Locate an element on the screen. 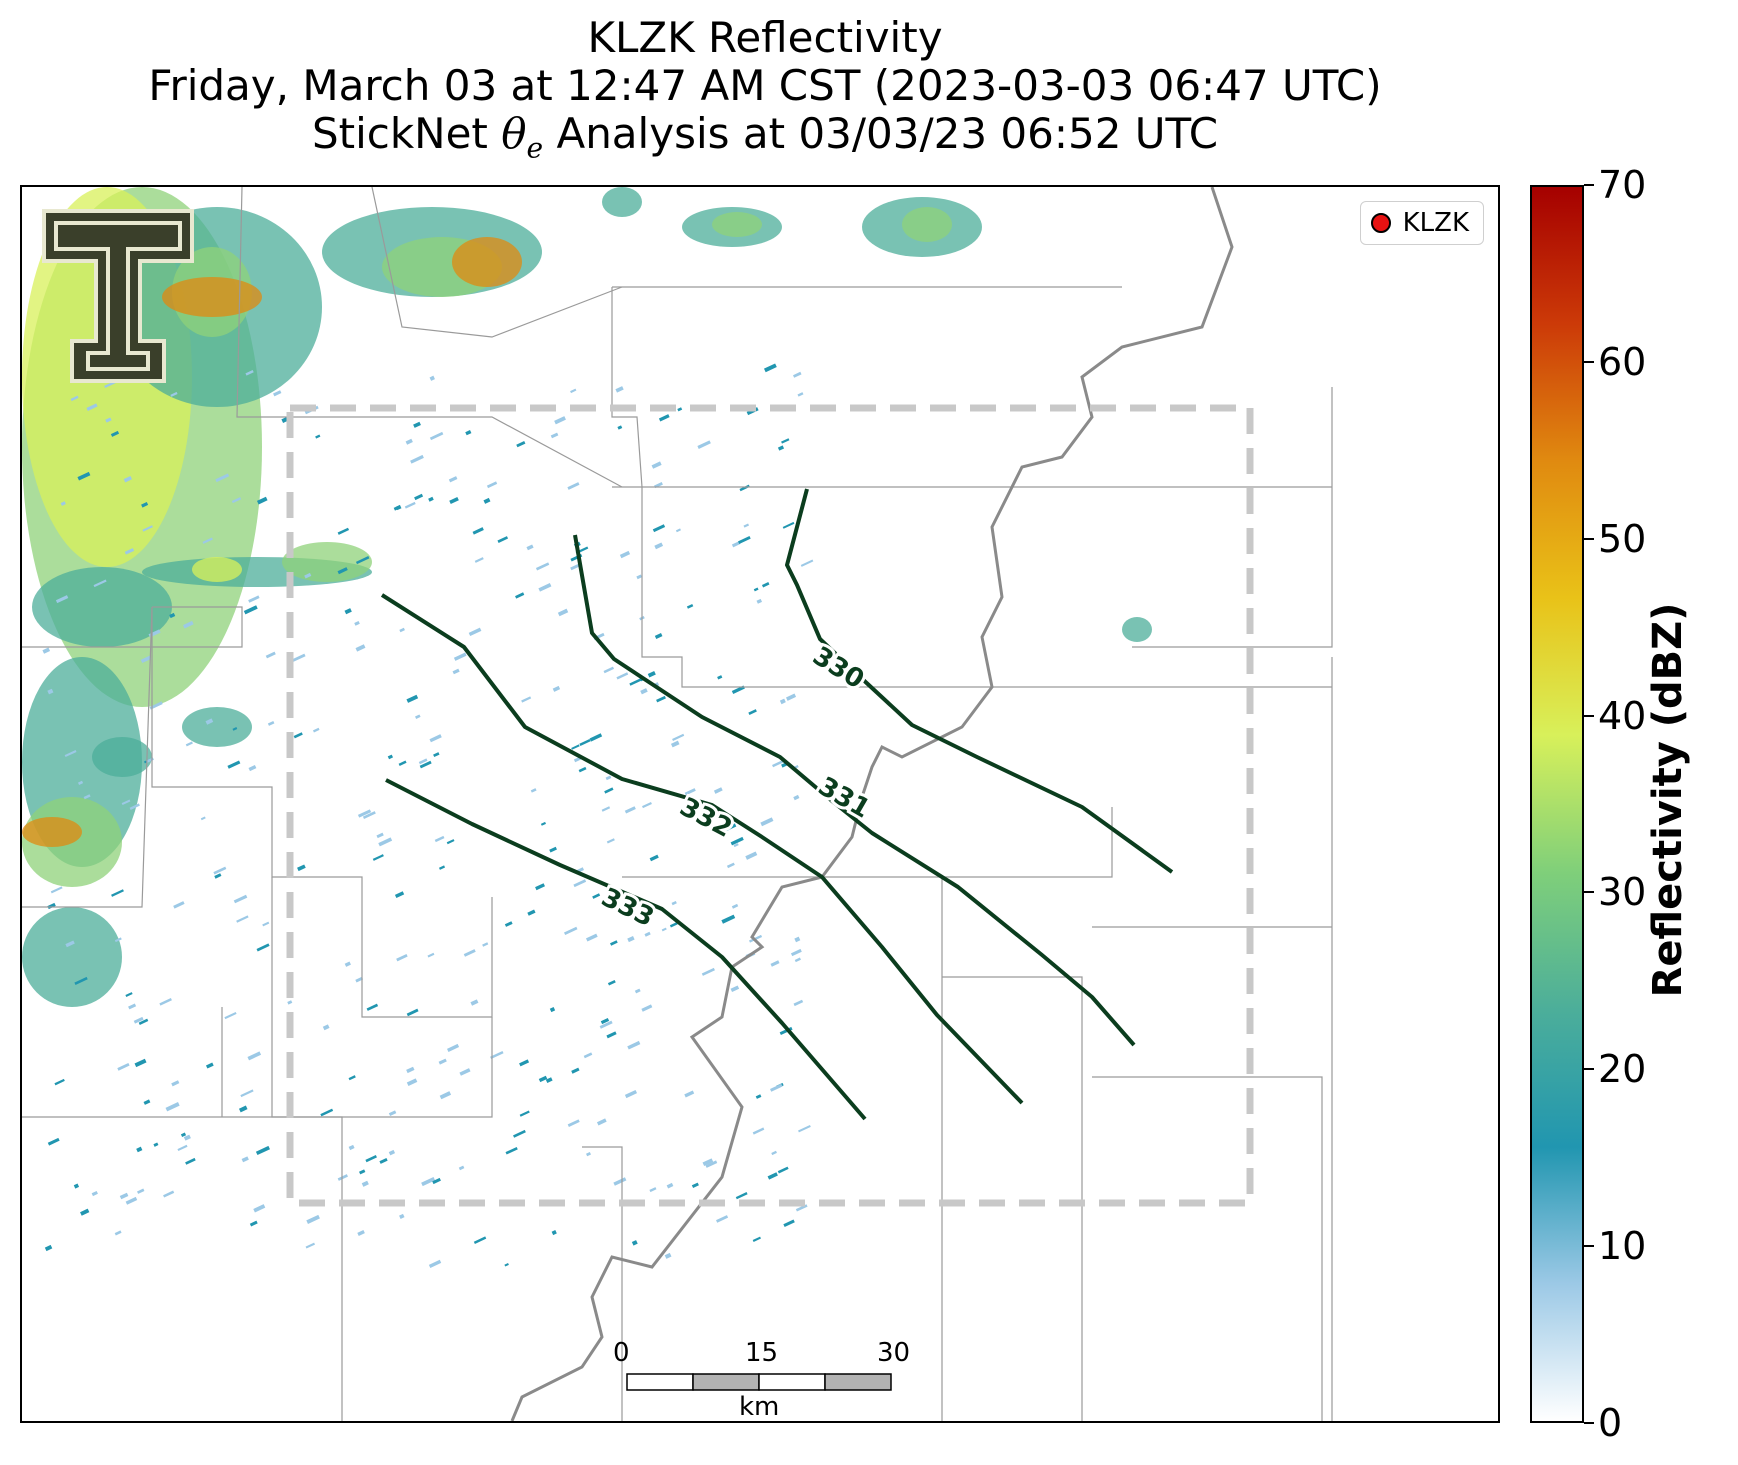 Image resolution: width=1738 pixels, height=1465 pixels. colorbar-tick-label: 40 is located at coordinates (1622, 715).